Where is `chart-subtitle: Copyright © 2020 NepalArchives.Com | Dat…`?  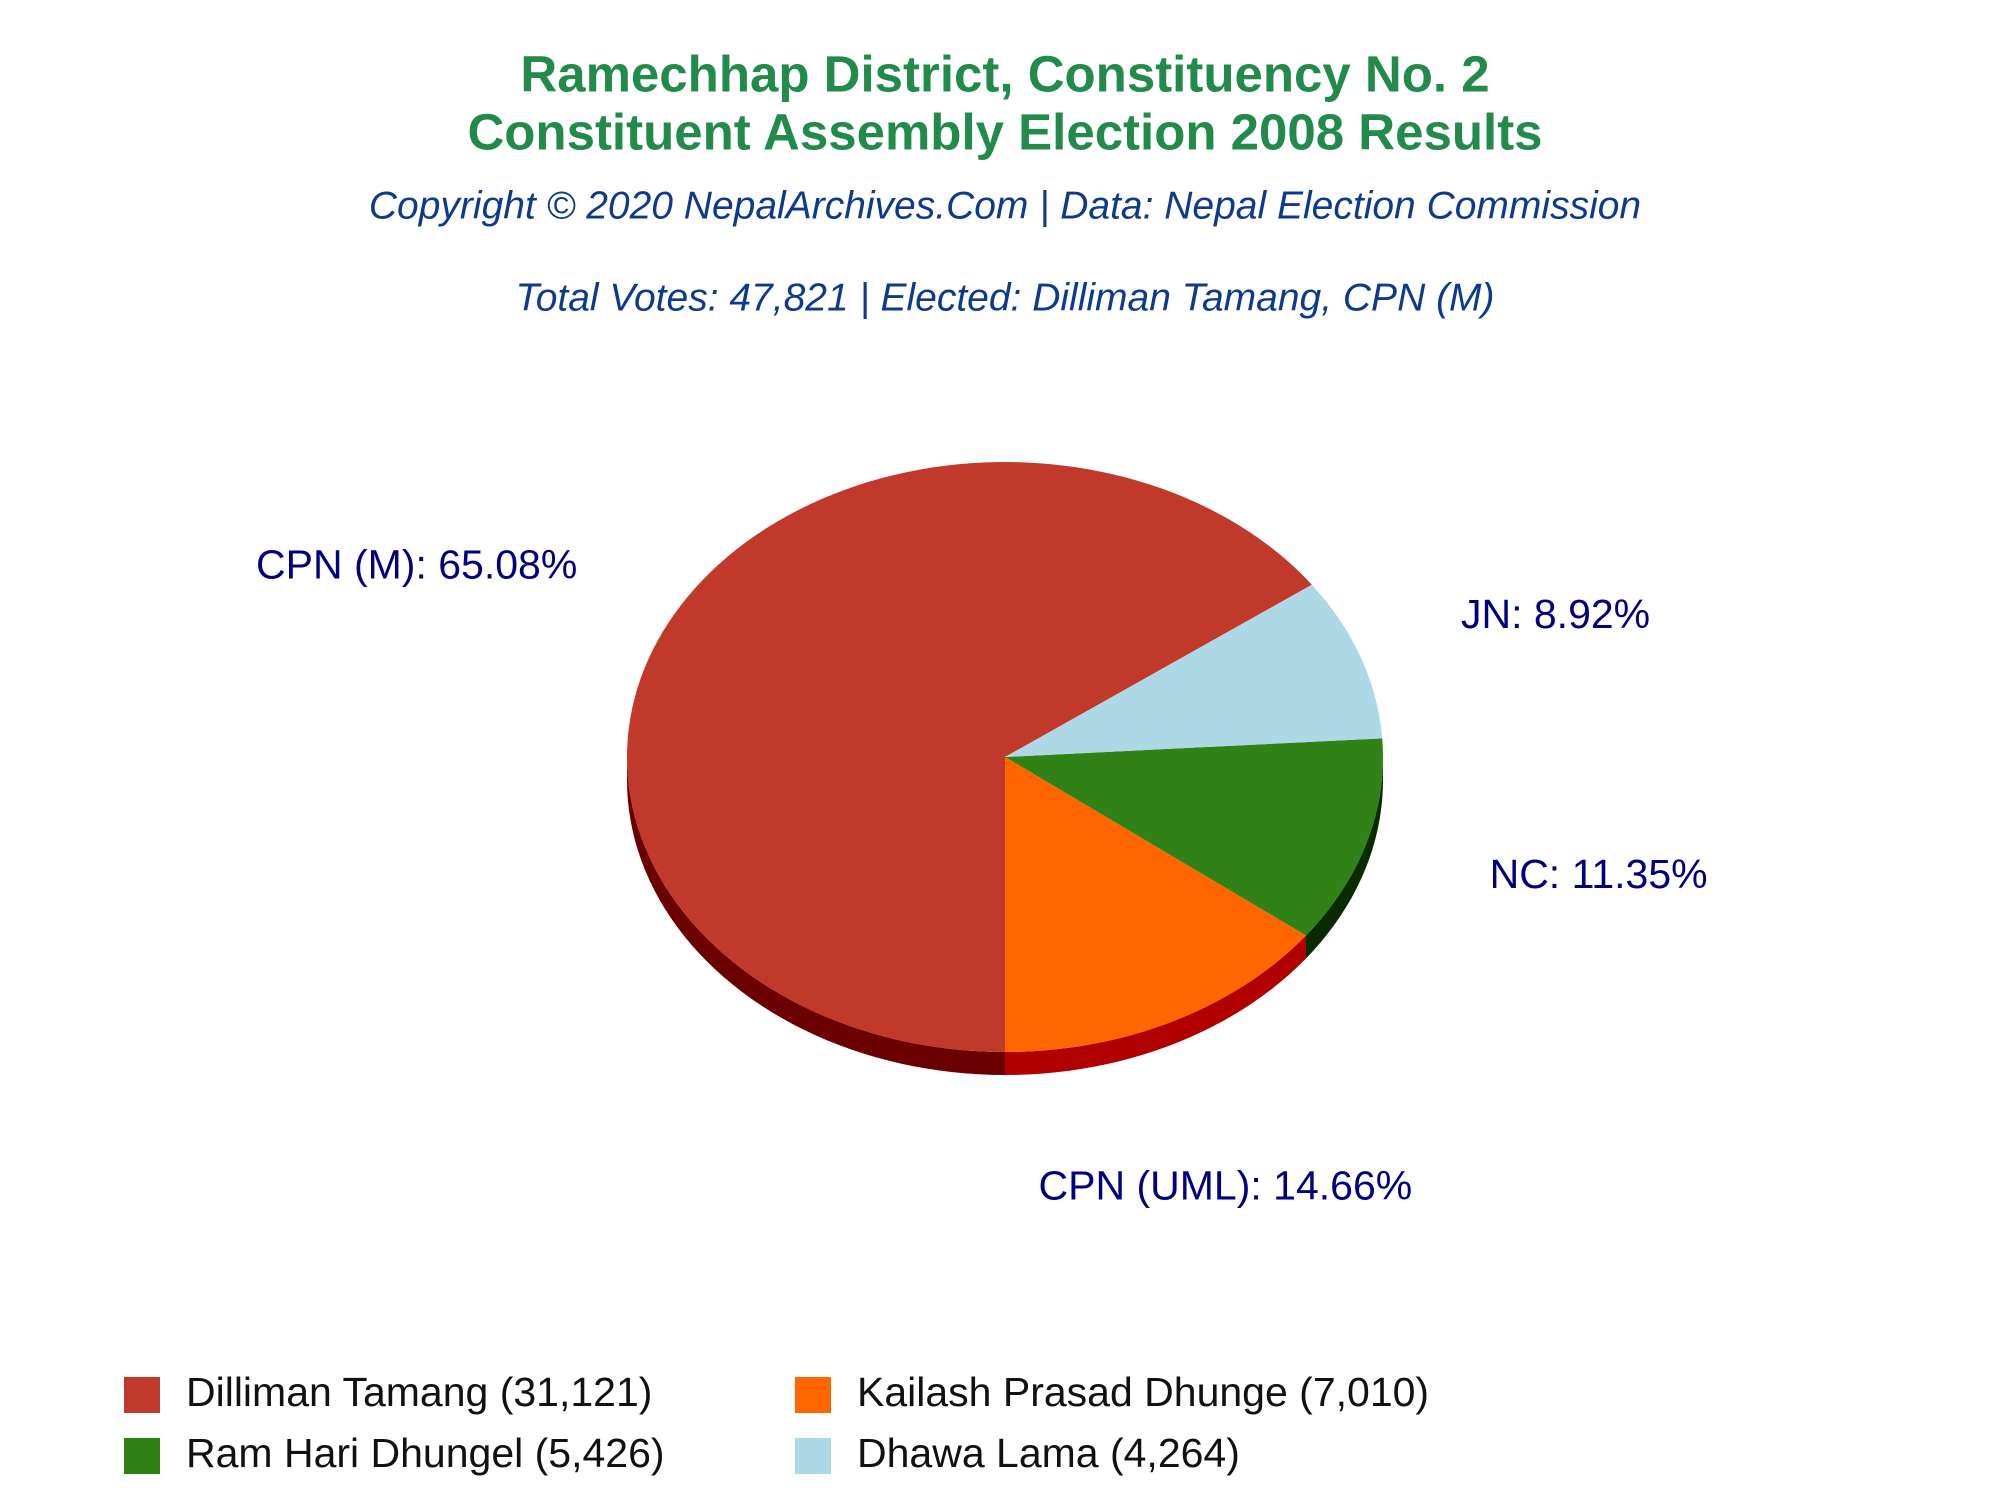 chart-subtitle: Copyright © 2020 NepalArchives.Com | Dat… is located at coordinates (1005, 205).